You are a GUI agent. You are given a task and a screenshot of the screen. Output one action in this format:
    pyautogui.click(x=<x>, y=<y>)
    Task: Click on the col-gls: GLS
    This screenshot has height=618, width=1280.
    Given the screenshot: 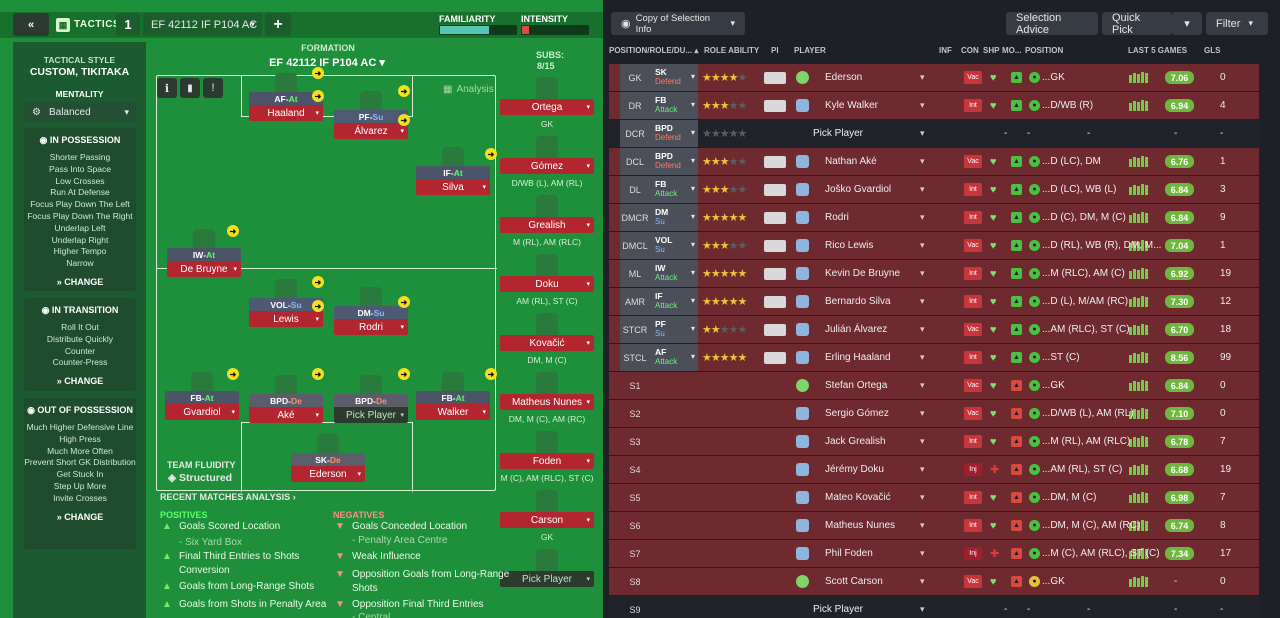 What is the action you would take?
    pyautogui.click(x=1212, y=50)
    